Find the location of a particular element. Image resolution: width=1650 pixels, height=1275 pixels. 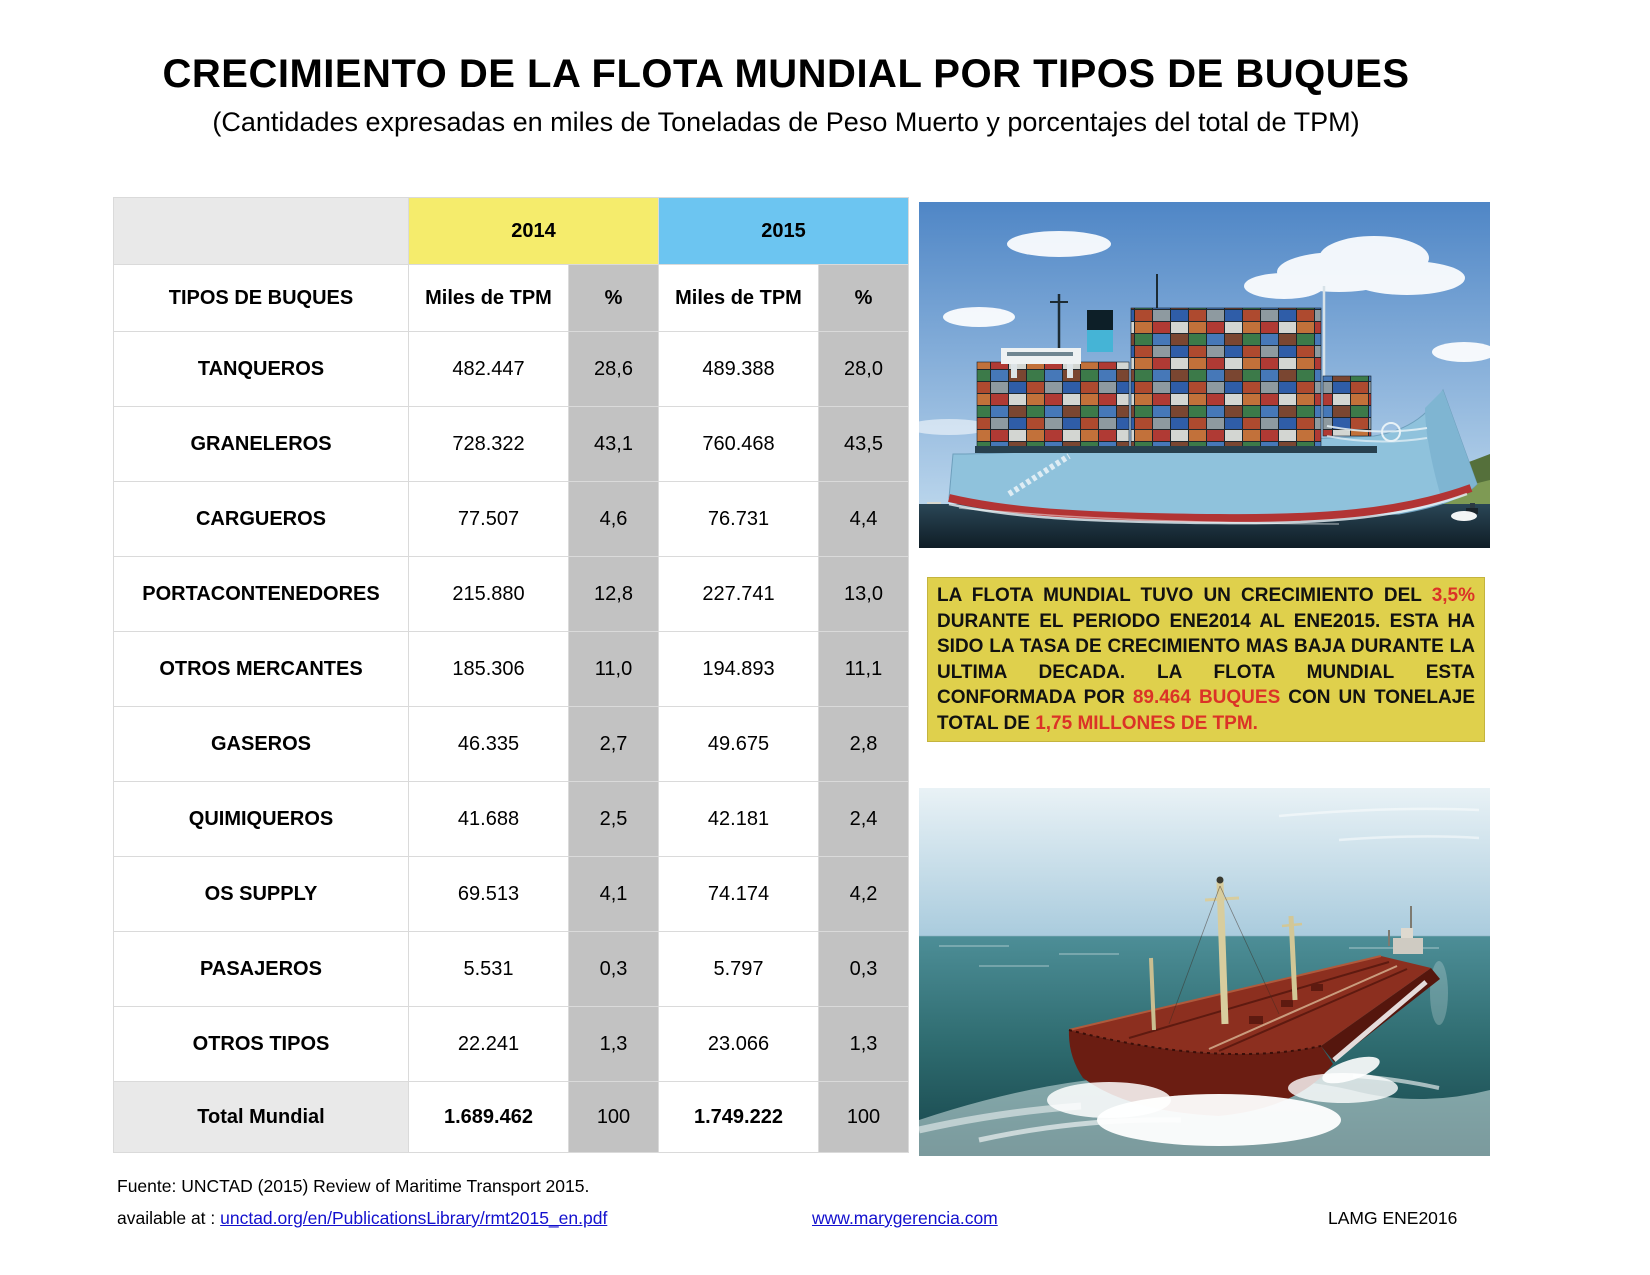

table-row: TANQUEROS 482.447 28,6 489.388 28,0 is located at coordinates (511, 369).